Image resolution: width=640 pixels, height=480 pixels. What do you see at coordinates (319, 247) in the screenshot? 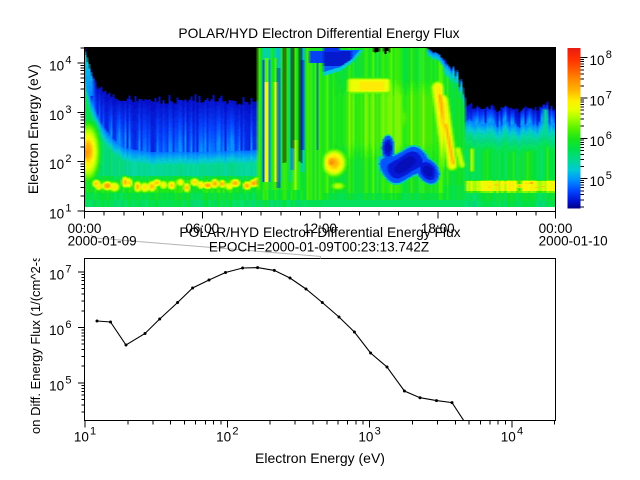
I see `svg-text: EPOCH=2000-01-09T00:23:13.742Z` at bounding box center [319, 247].